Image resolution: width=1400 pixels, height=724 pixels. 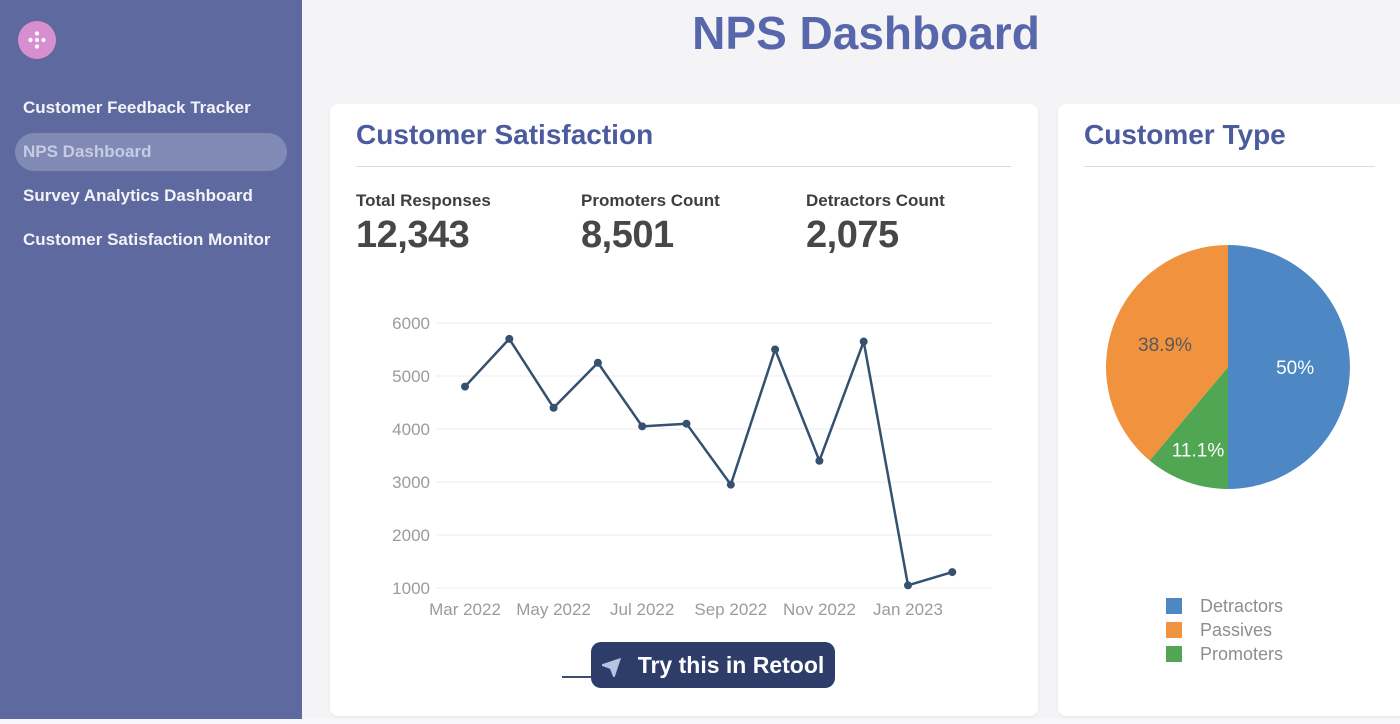 I want to click on bottom-strip, so click(x=700, y=721).